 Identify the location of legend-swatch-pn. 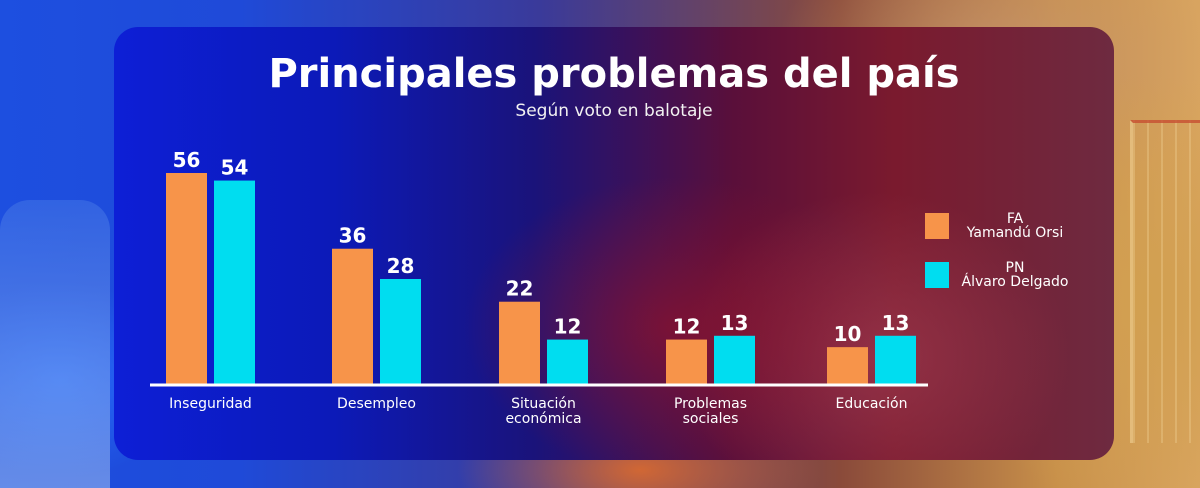
(937, 275).